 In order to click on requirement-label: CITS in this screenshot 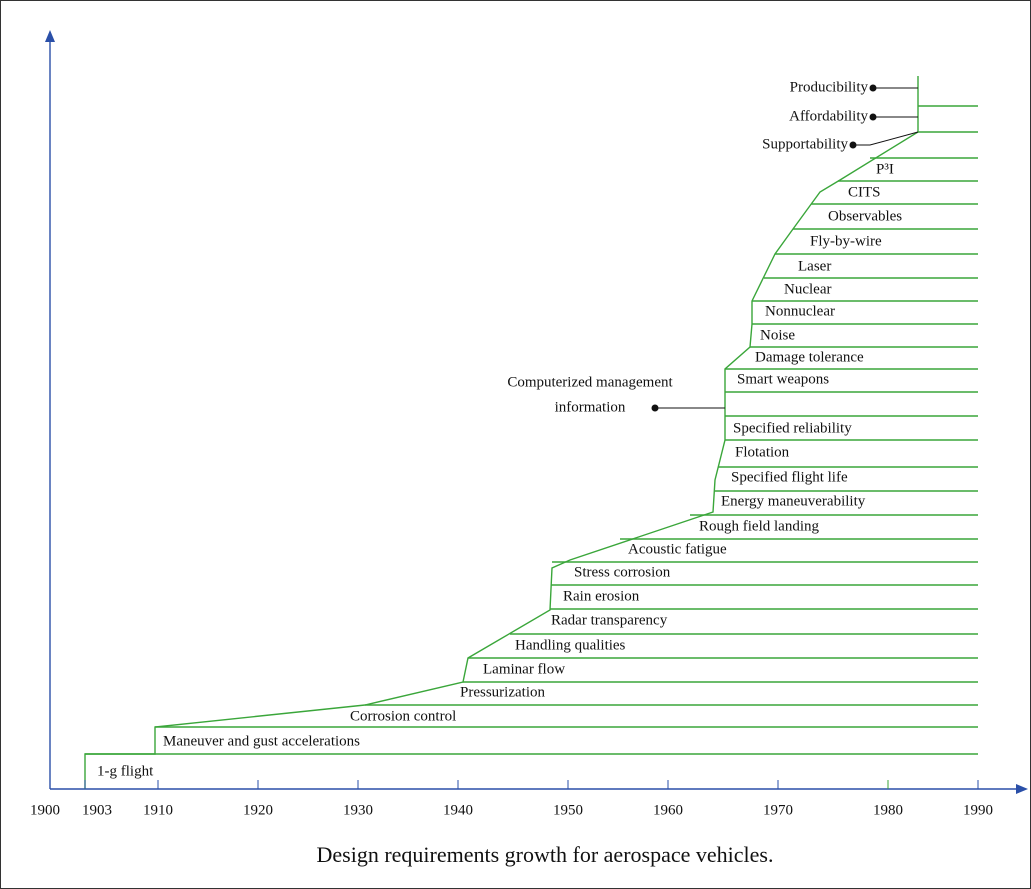, I will do `click(864, 192)`.